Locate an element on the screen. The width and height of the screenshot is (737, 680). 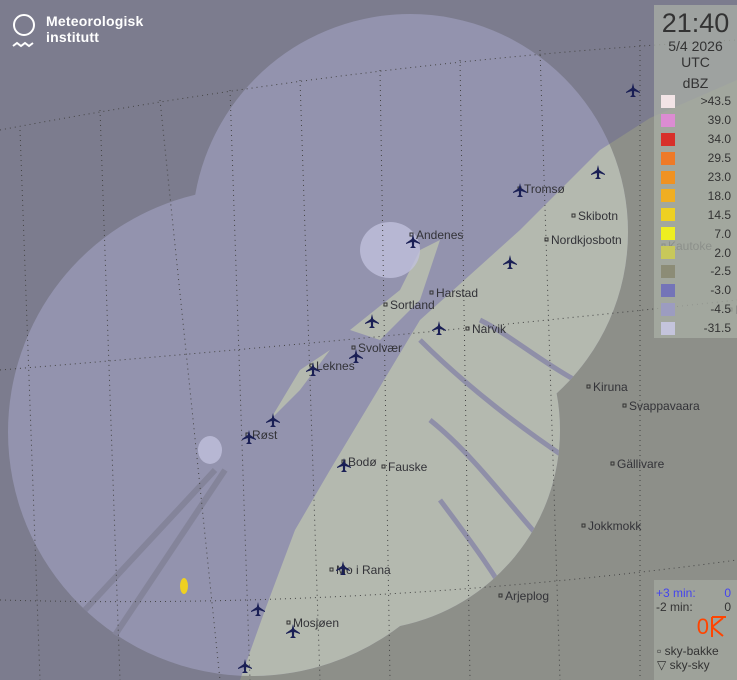
legend-item: 29.5 is located at coordinates (695, 158).